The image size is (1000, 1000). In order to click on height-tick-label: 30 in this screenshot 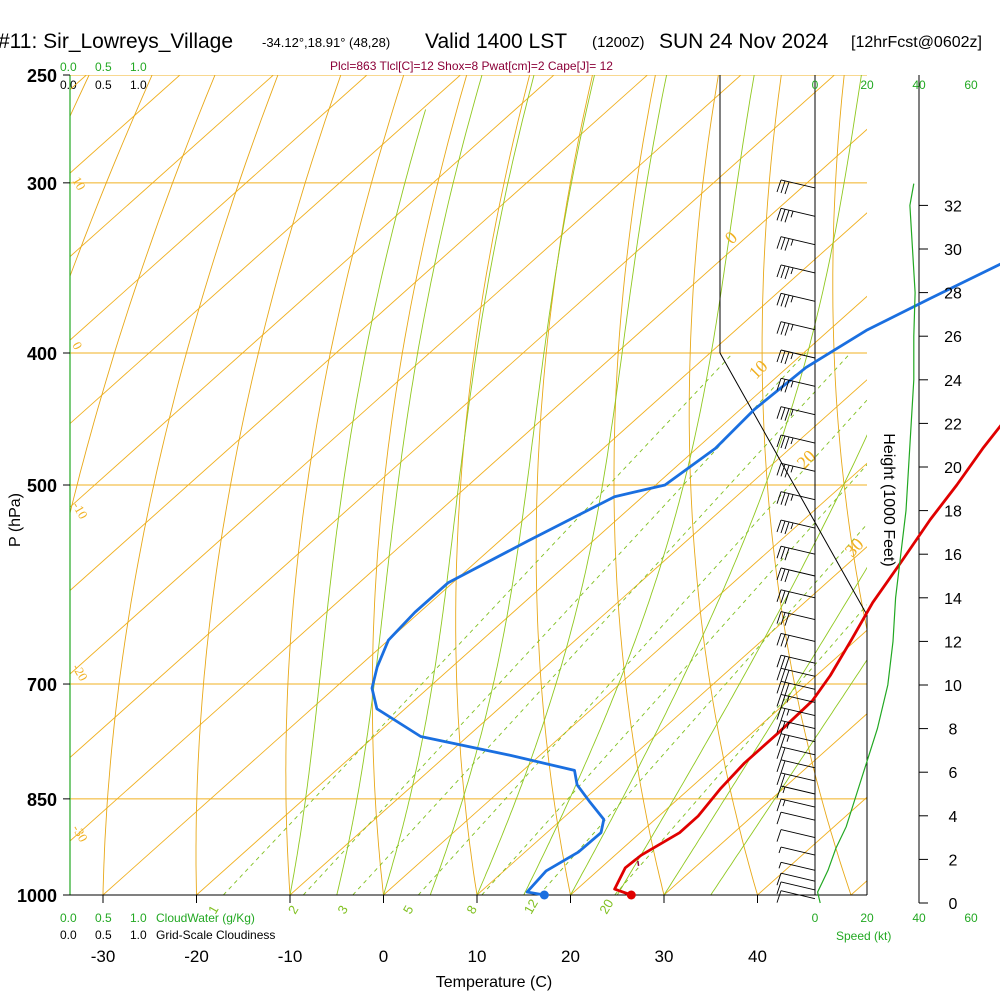, I will do `click(953, 250)`.